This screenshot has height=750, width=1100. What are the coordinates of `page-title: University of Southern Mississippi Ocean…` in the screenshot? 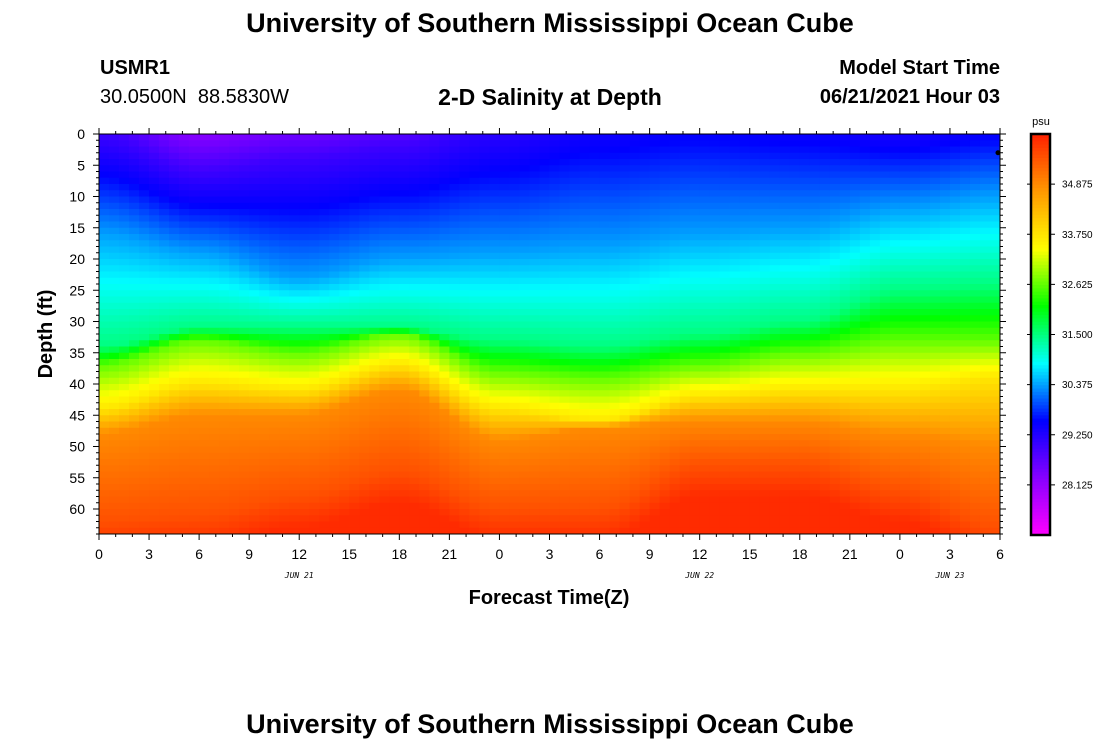 It's located at (550, 23).